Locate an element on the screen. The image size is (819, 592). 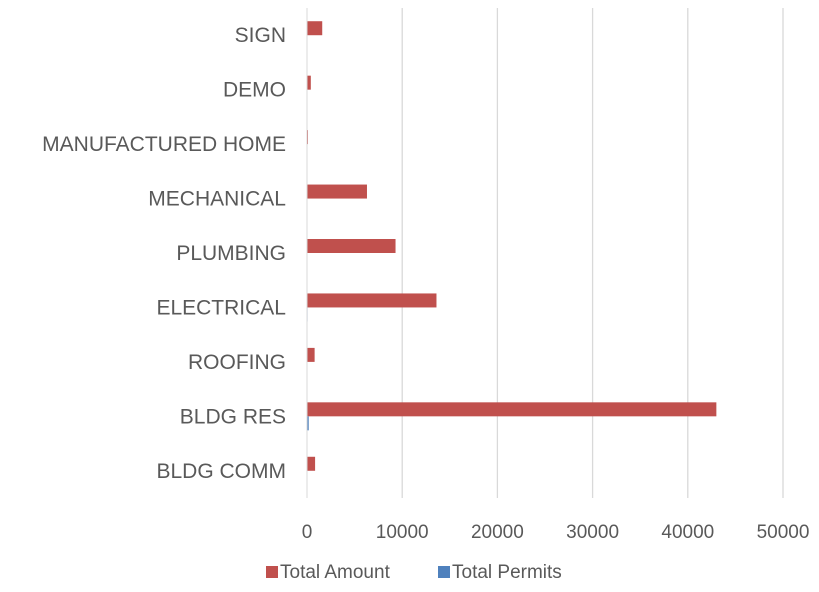
x-tick-label: 10000 is located at coordinates (402, 532).